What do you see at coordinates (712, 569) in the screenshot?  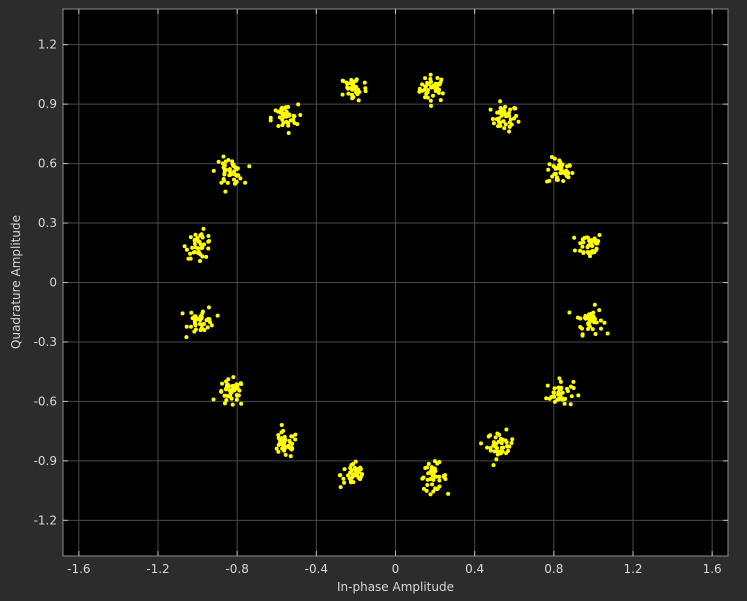 I see `x-tick-label: 1.6` at bounding box center [712, 569].